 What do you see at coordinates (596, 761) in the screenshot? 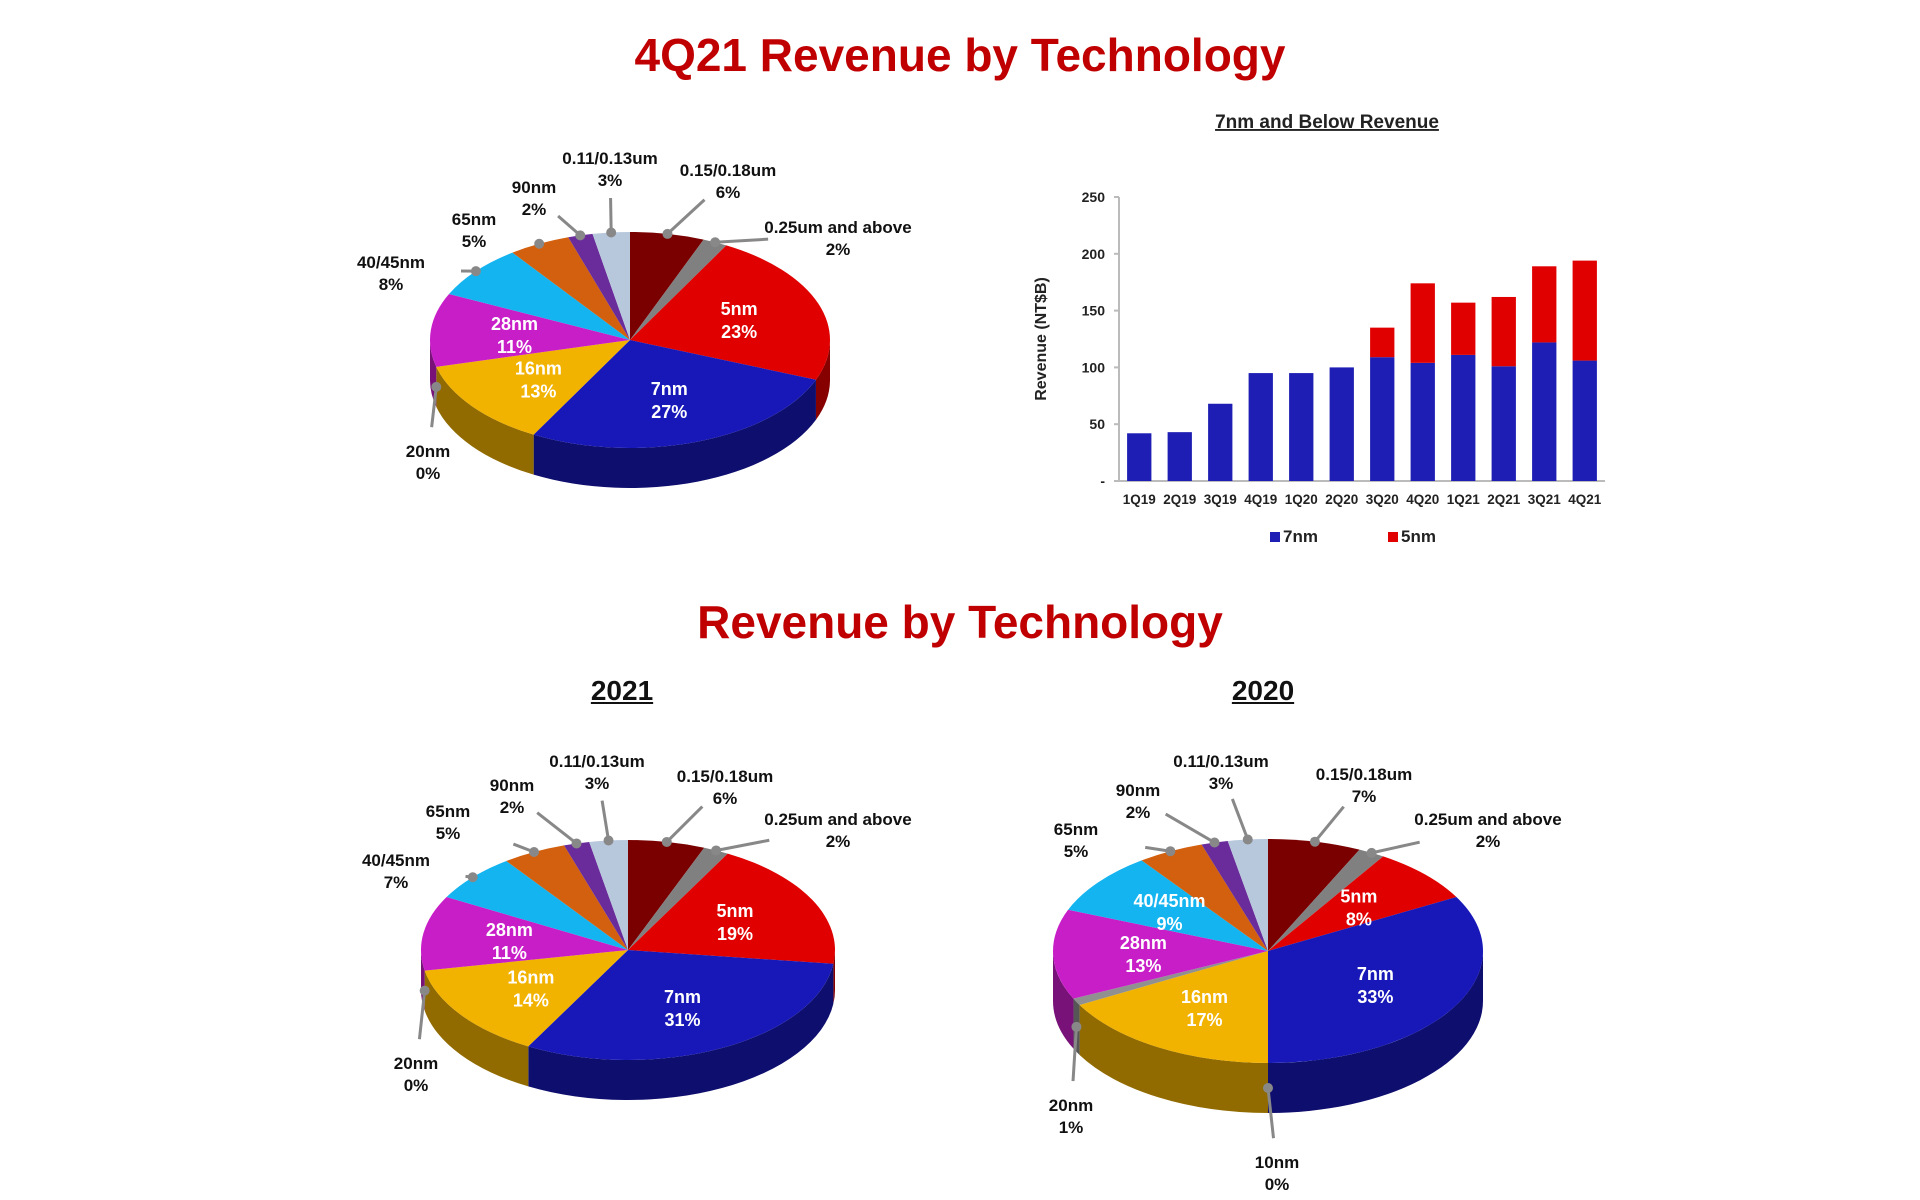
I see `pie-label-0-11-0-13um: 0.11/0.13um` at bounding box center [596, 761].